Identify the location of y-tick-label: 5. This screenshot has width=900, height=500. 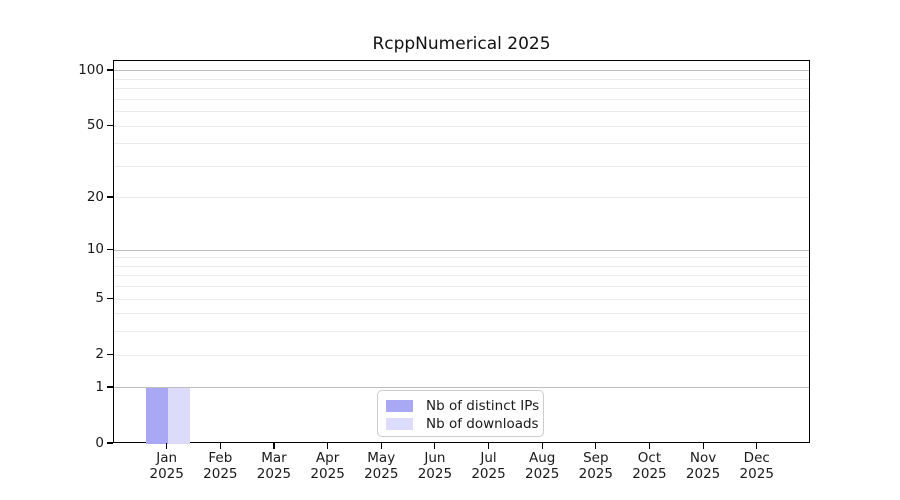
(99, 298).